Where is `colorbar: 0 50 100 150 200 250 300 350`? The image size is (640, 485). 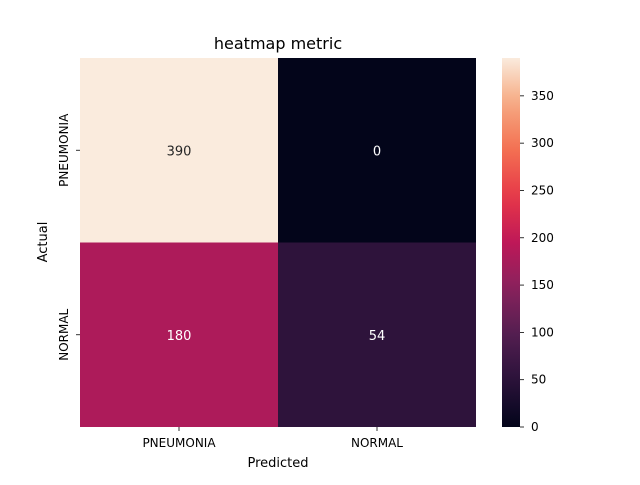 colorbar: 0 50 100 150 200 250 300 350 is located at coordinates (528, 246).